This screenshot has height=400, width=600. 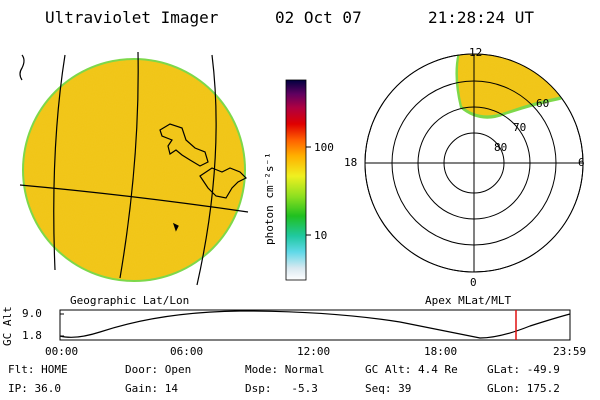 I want to click on apex-label: Apex MLat/MLT, so click(x=468, y=300).